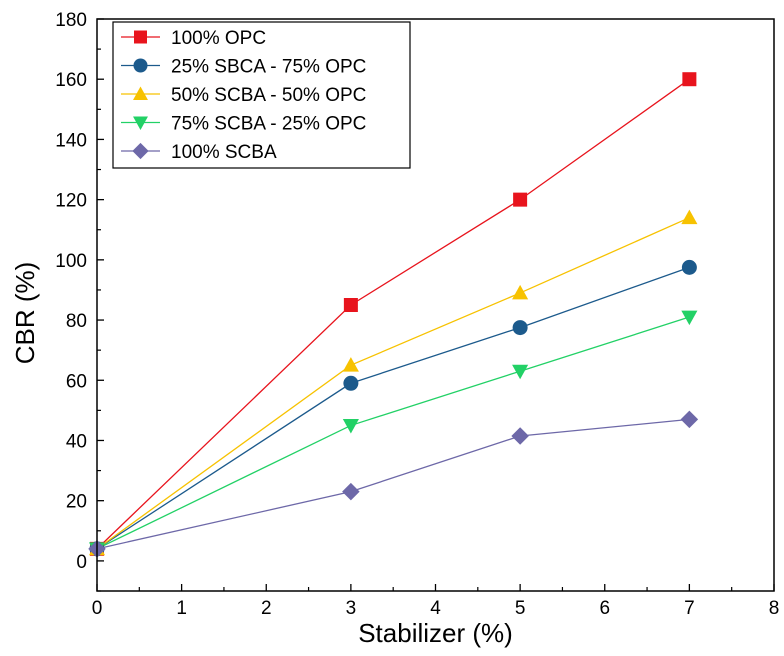  Describe the element at coordinates (604, 608) in the screenshot. I see `x-tick-label: 6` at that location.